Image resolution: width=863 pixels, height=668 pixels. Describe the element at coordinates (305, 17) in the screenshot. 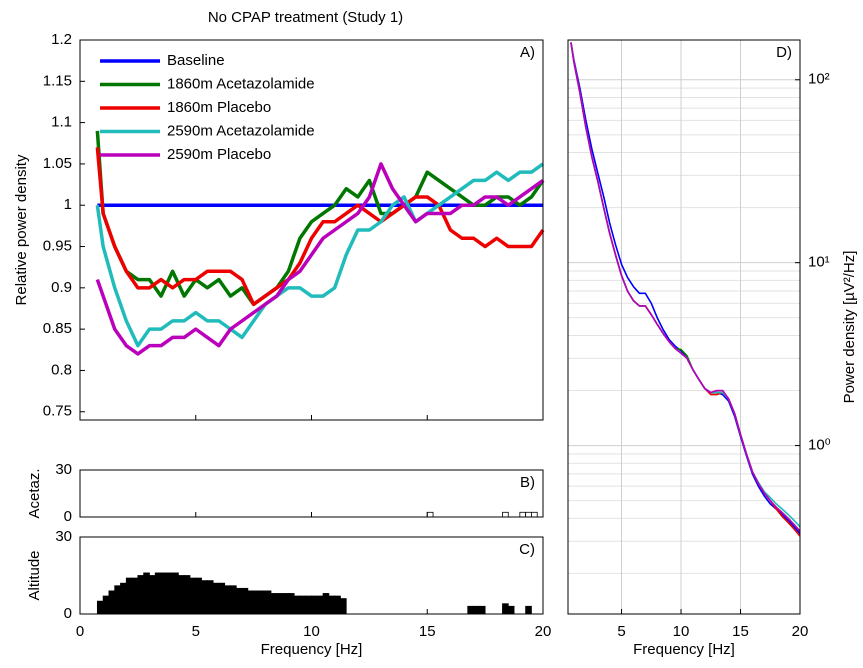

I see `chart-title: No CPAP treatment (Study 1)` at that location.